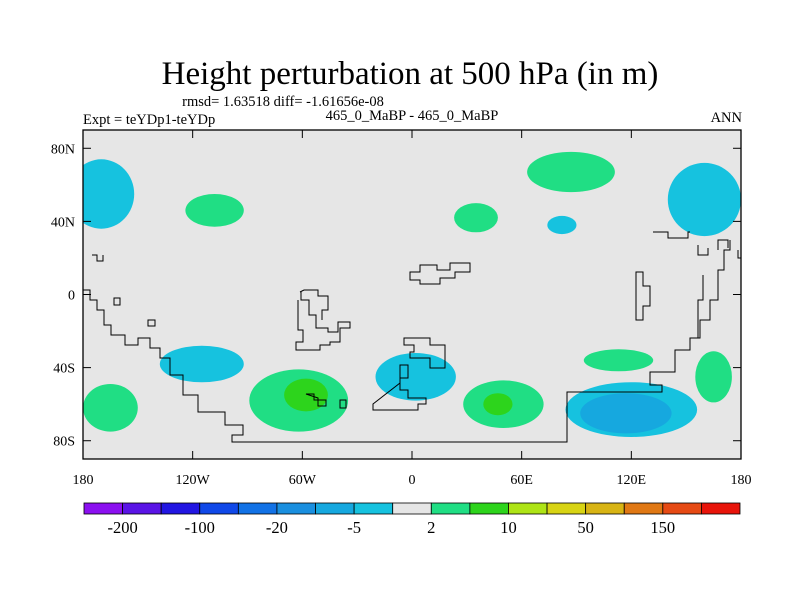 The width and height of the screenshot is (800, 600). I want to click on x-tick-label-5: 120E, so click(632, 480).